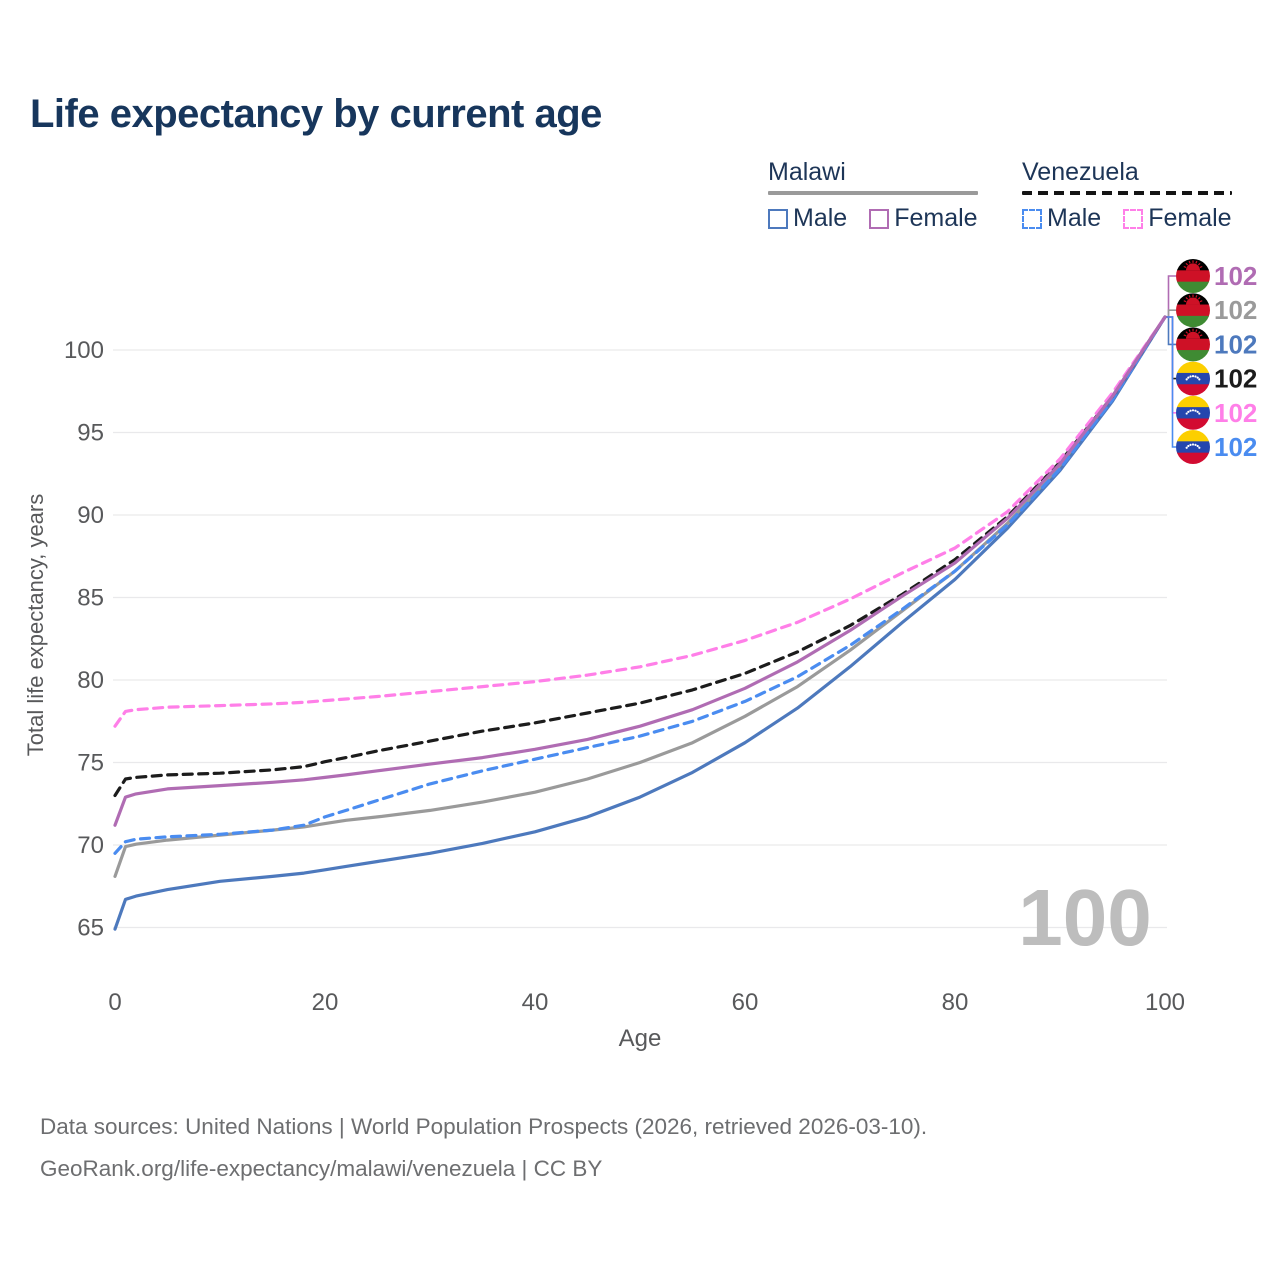 This screenshot has width=1280, height=1280. Describe the element at coordinates (879, 218) in the screenshot. I see `malawi-female-swatch-icon` at that location.